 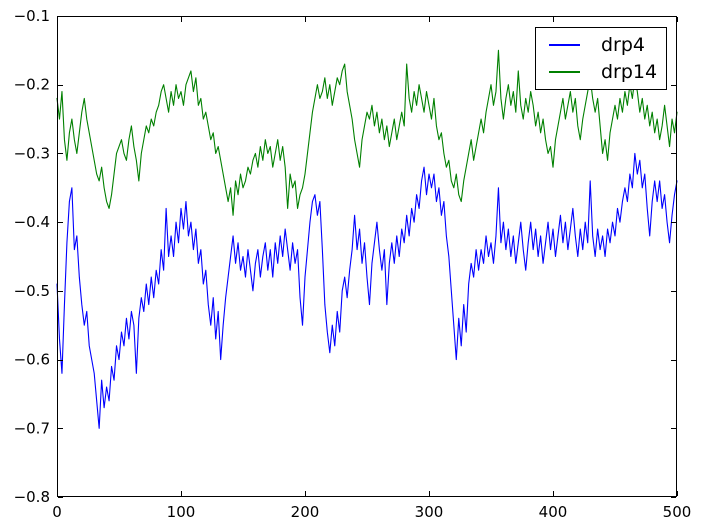 What do you see at coordinates (553, 512) in the screenshot?
I see `x-tick-label: 400` at bounding box center [553, 512].